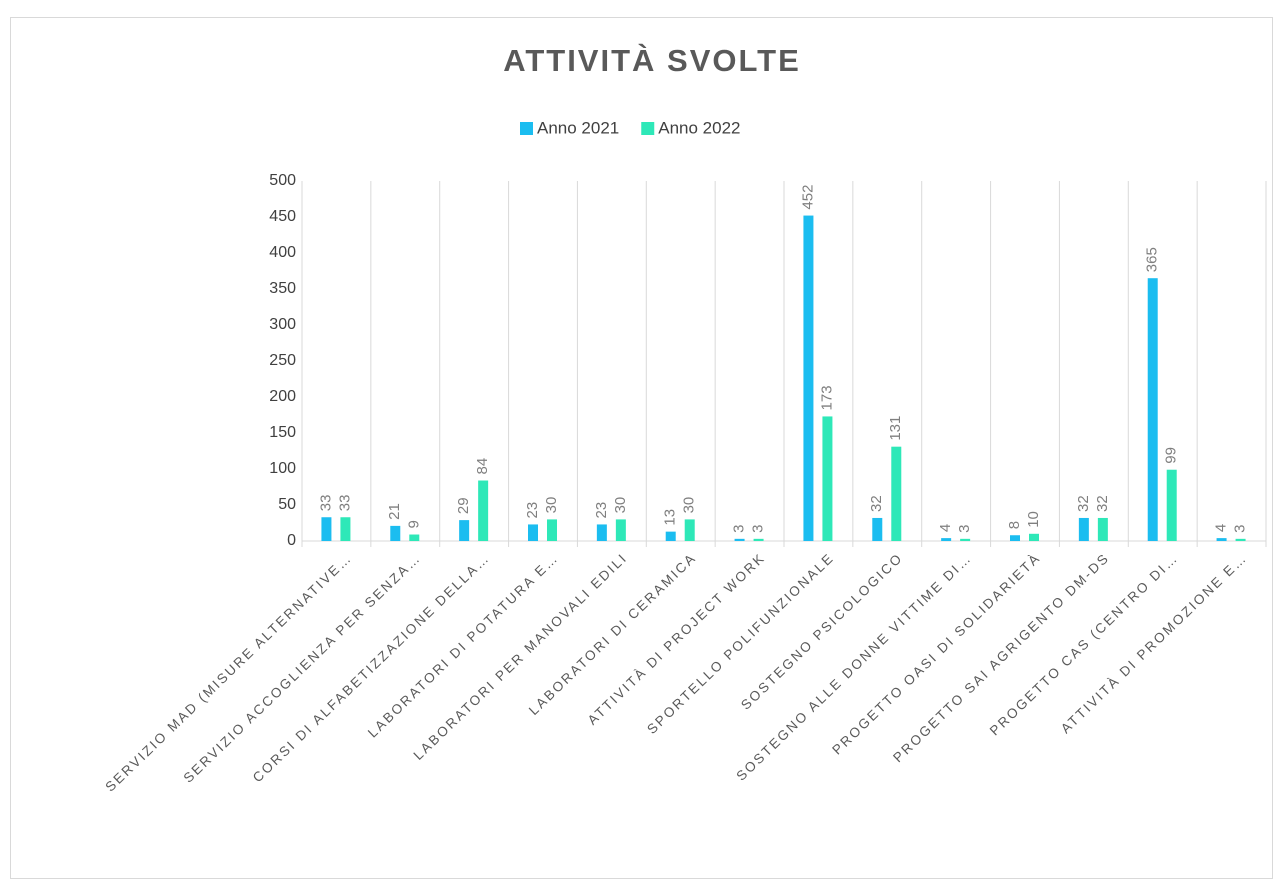 The image size is (1283, 889). Describe the element at coordinates (282, 288) in the screenshot. I see `y-tick-label: 350` at that location.